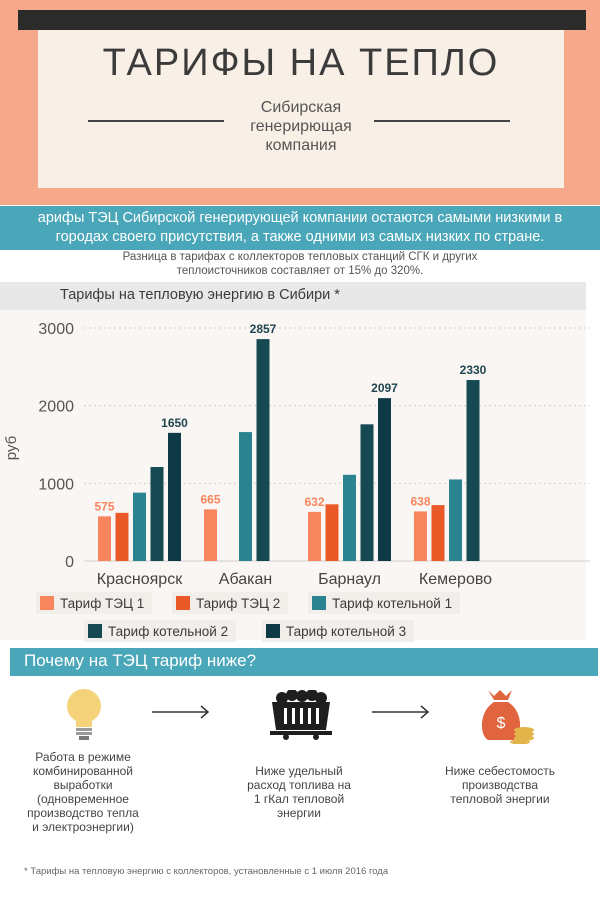 This screenshot has width=600, height=900. What do you see at coordinates (273, 631) in the screenshot?
I see `legend-swatch-kot3` at bounding box center [273, 631].